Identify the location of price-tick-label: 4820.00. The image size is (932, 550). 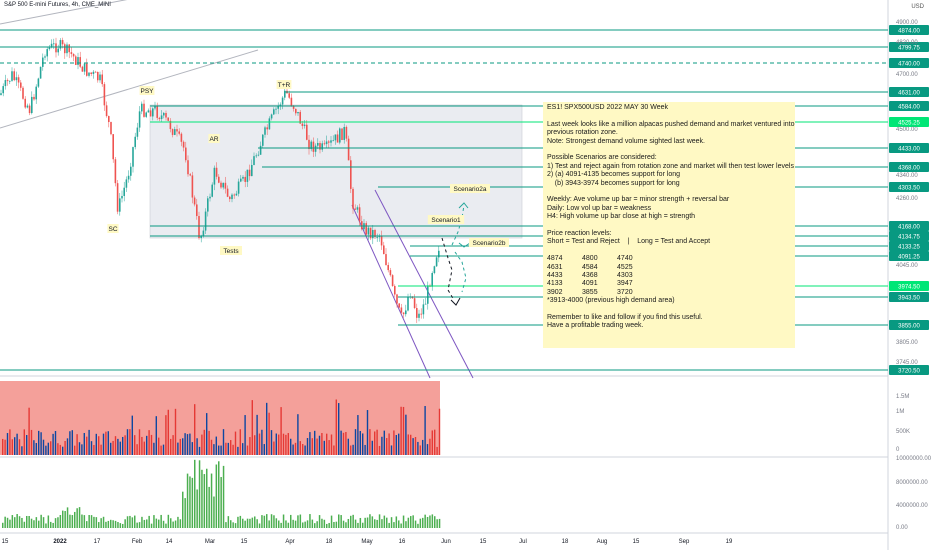
(907, 43).